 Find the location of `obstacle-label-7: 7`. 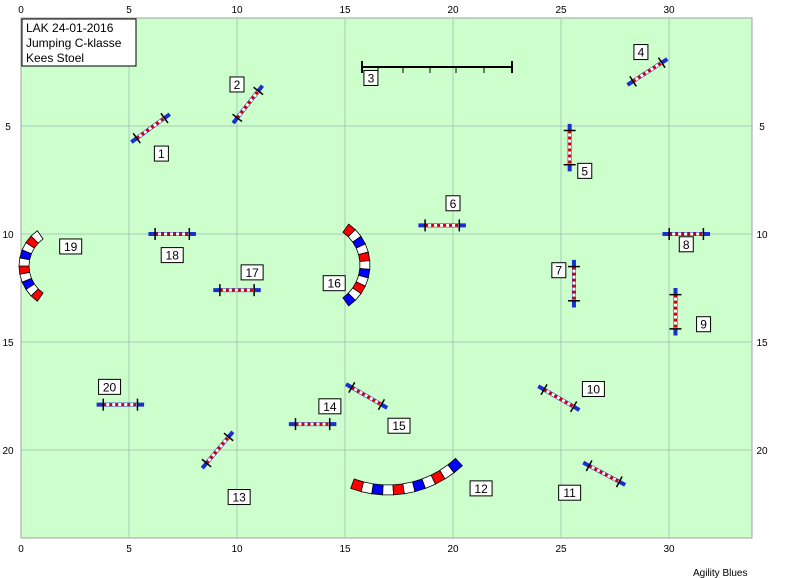

obstacle-label-7: 7 is located at coordinates (559, 270).